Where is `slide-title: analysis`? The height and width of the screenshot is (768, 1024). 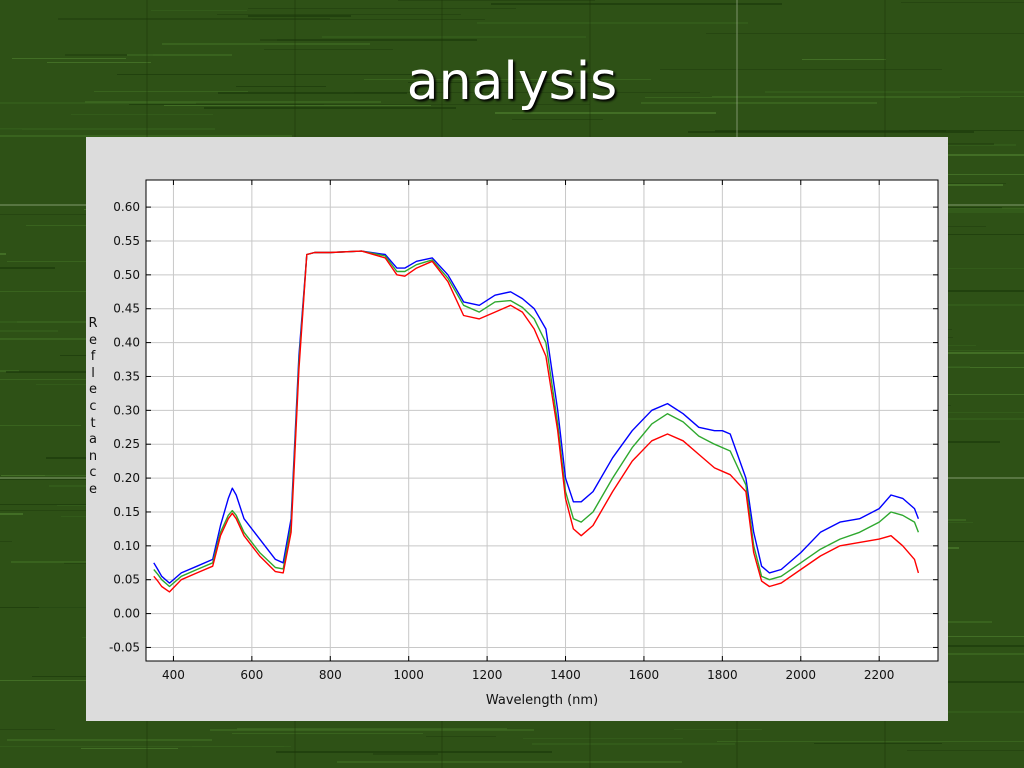
slide-title: analysis is located at coordinates (512, 82).